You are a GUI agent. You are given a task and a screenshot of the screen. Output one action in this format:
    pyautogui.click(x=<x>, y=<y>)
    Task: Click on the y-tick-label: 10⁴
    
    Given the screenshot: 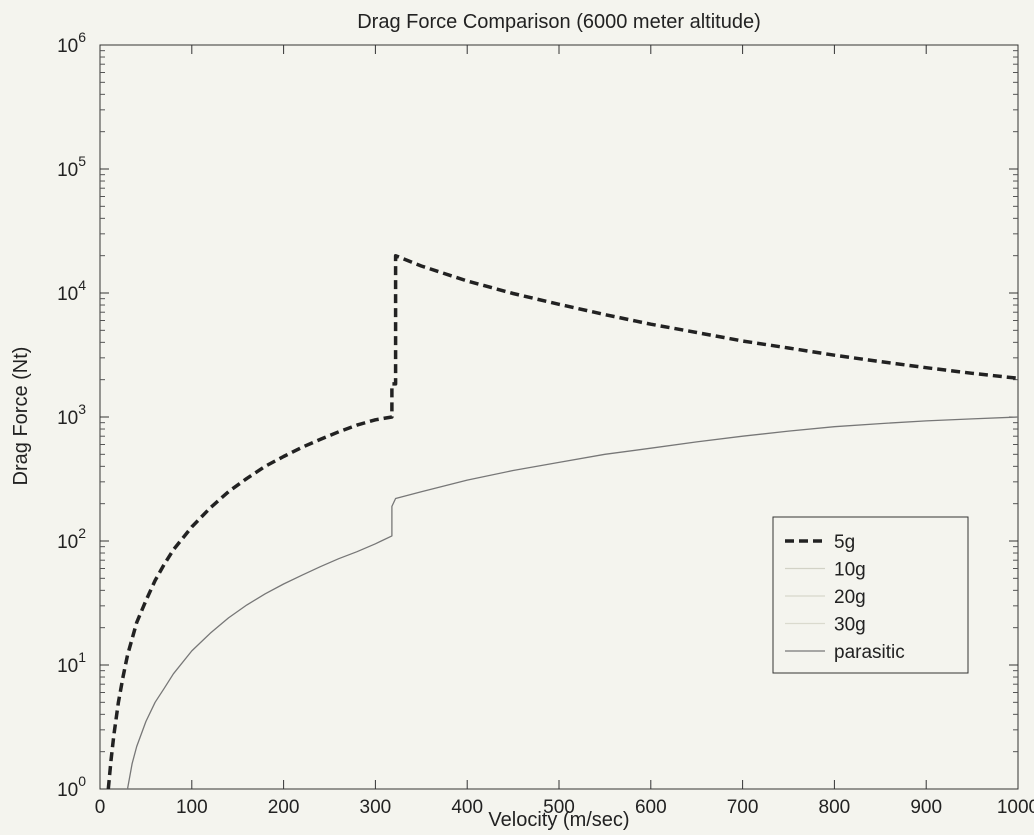 What is the action you would take?
    pyautogui.click(x=71, y=291)
    